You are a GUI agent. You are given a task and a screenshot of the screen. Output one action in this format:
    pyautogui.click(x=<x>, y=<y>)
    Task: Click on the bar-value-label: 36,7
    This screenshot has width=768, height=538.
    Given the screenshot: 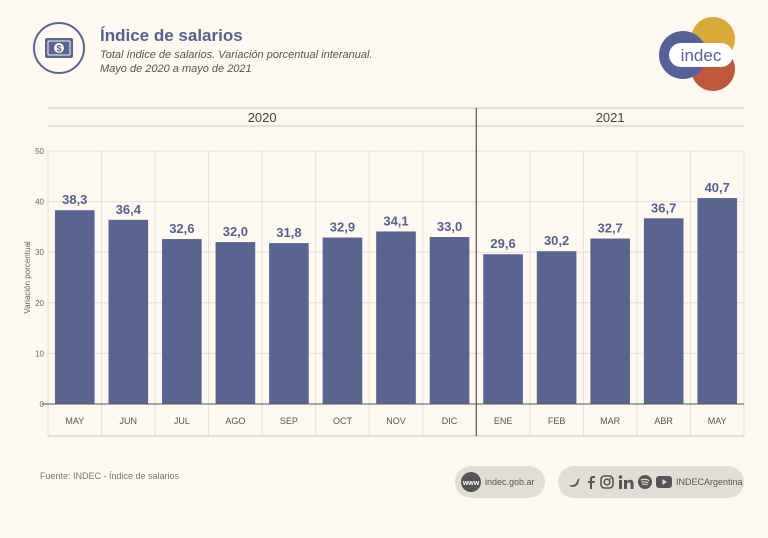 What is the action you would take?
    pyautogui.click(x=663, y=207)
    